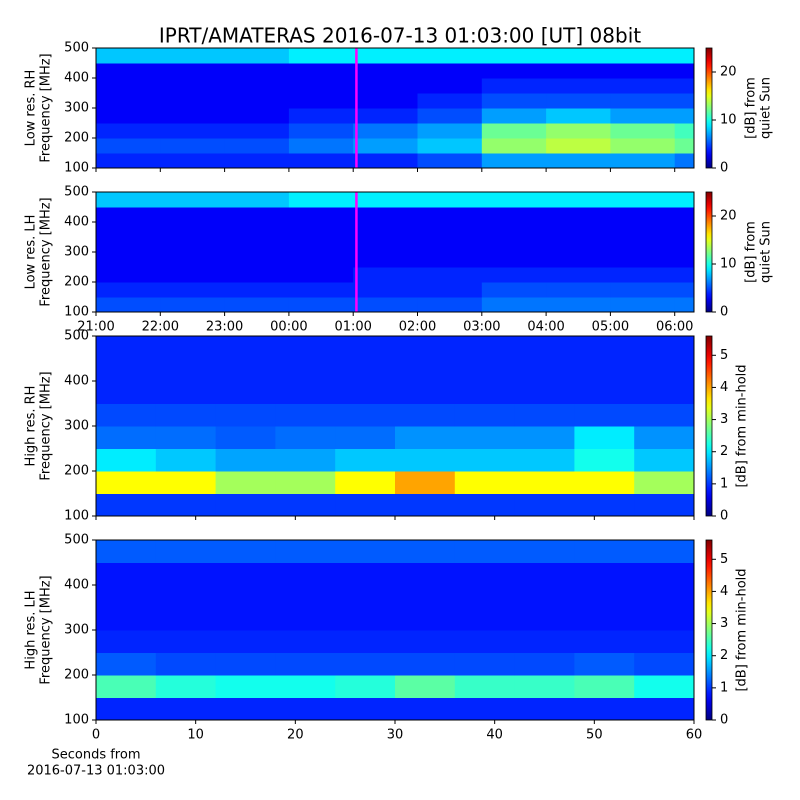  What do you see at coordinates (724, 516) in the screenshot?
I see `colorbar-tick-label: 0` at bounding box center [724, 516].